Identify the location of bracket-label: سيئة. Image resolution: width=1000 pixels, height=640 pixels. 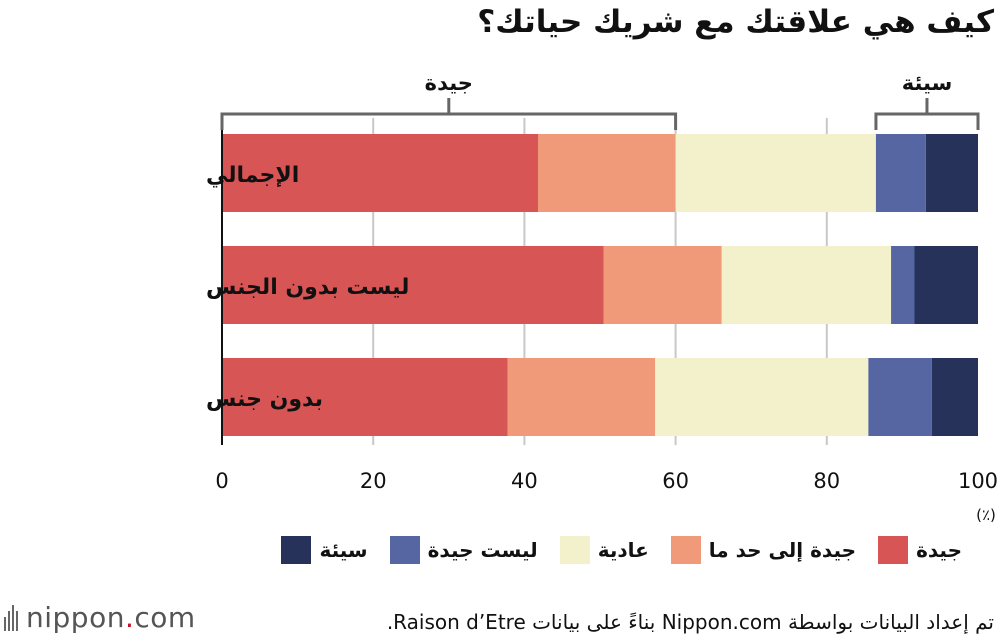
(927, 83).